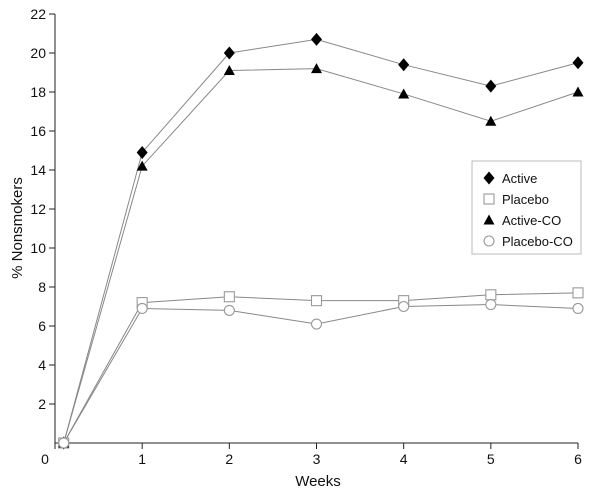 The image size is (590, 496). I want to click on y-tick-label: 6, so click(42, 326).